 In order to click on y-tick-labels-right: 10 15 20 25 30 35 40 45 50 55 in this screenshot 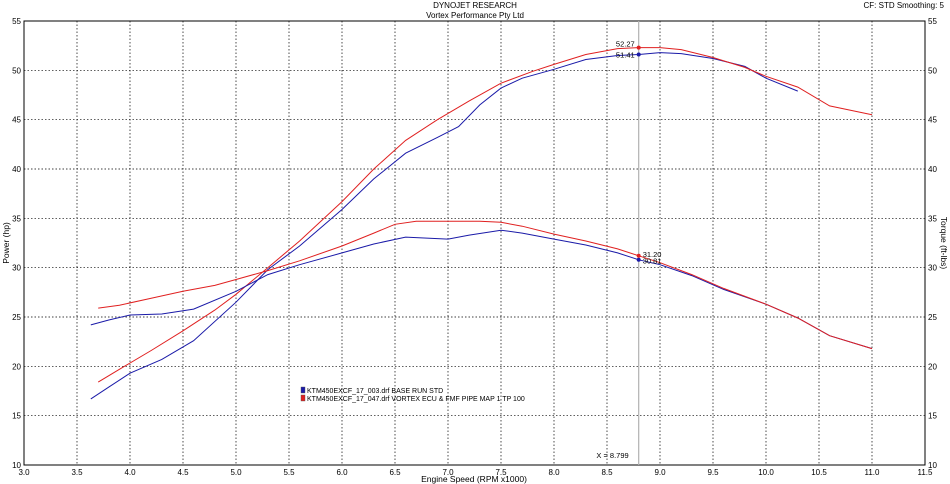, I will do `click(932, 243)`.